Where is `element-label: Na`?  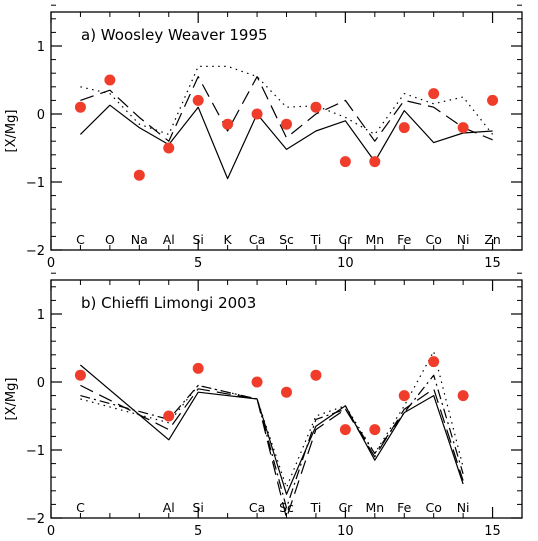
element-label: Na is located at coordinates (139, 239).